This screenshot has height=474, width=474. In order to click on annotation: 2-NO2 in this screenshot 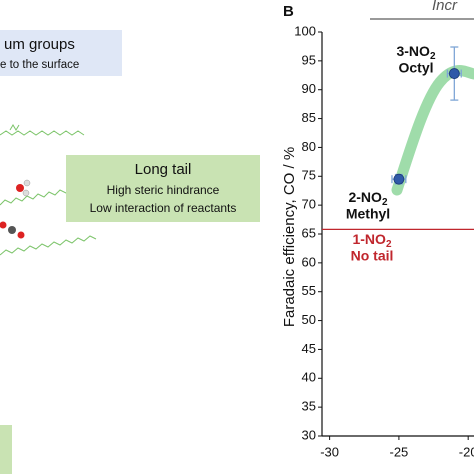, I will do `click(367, 198)`.